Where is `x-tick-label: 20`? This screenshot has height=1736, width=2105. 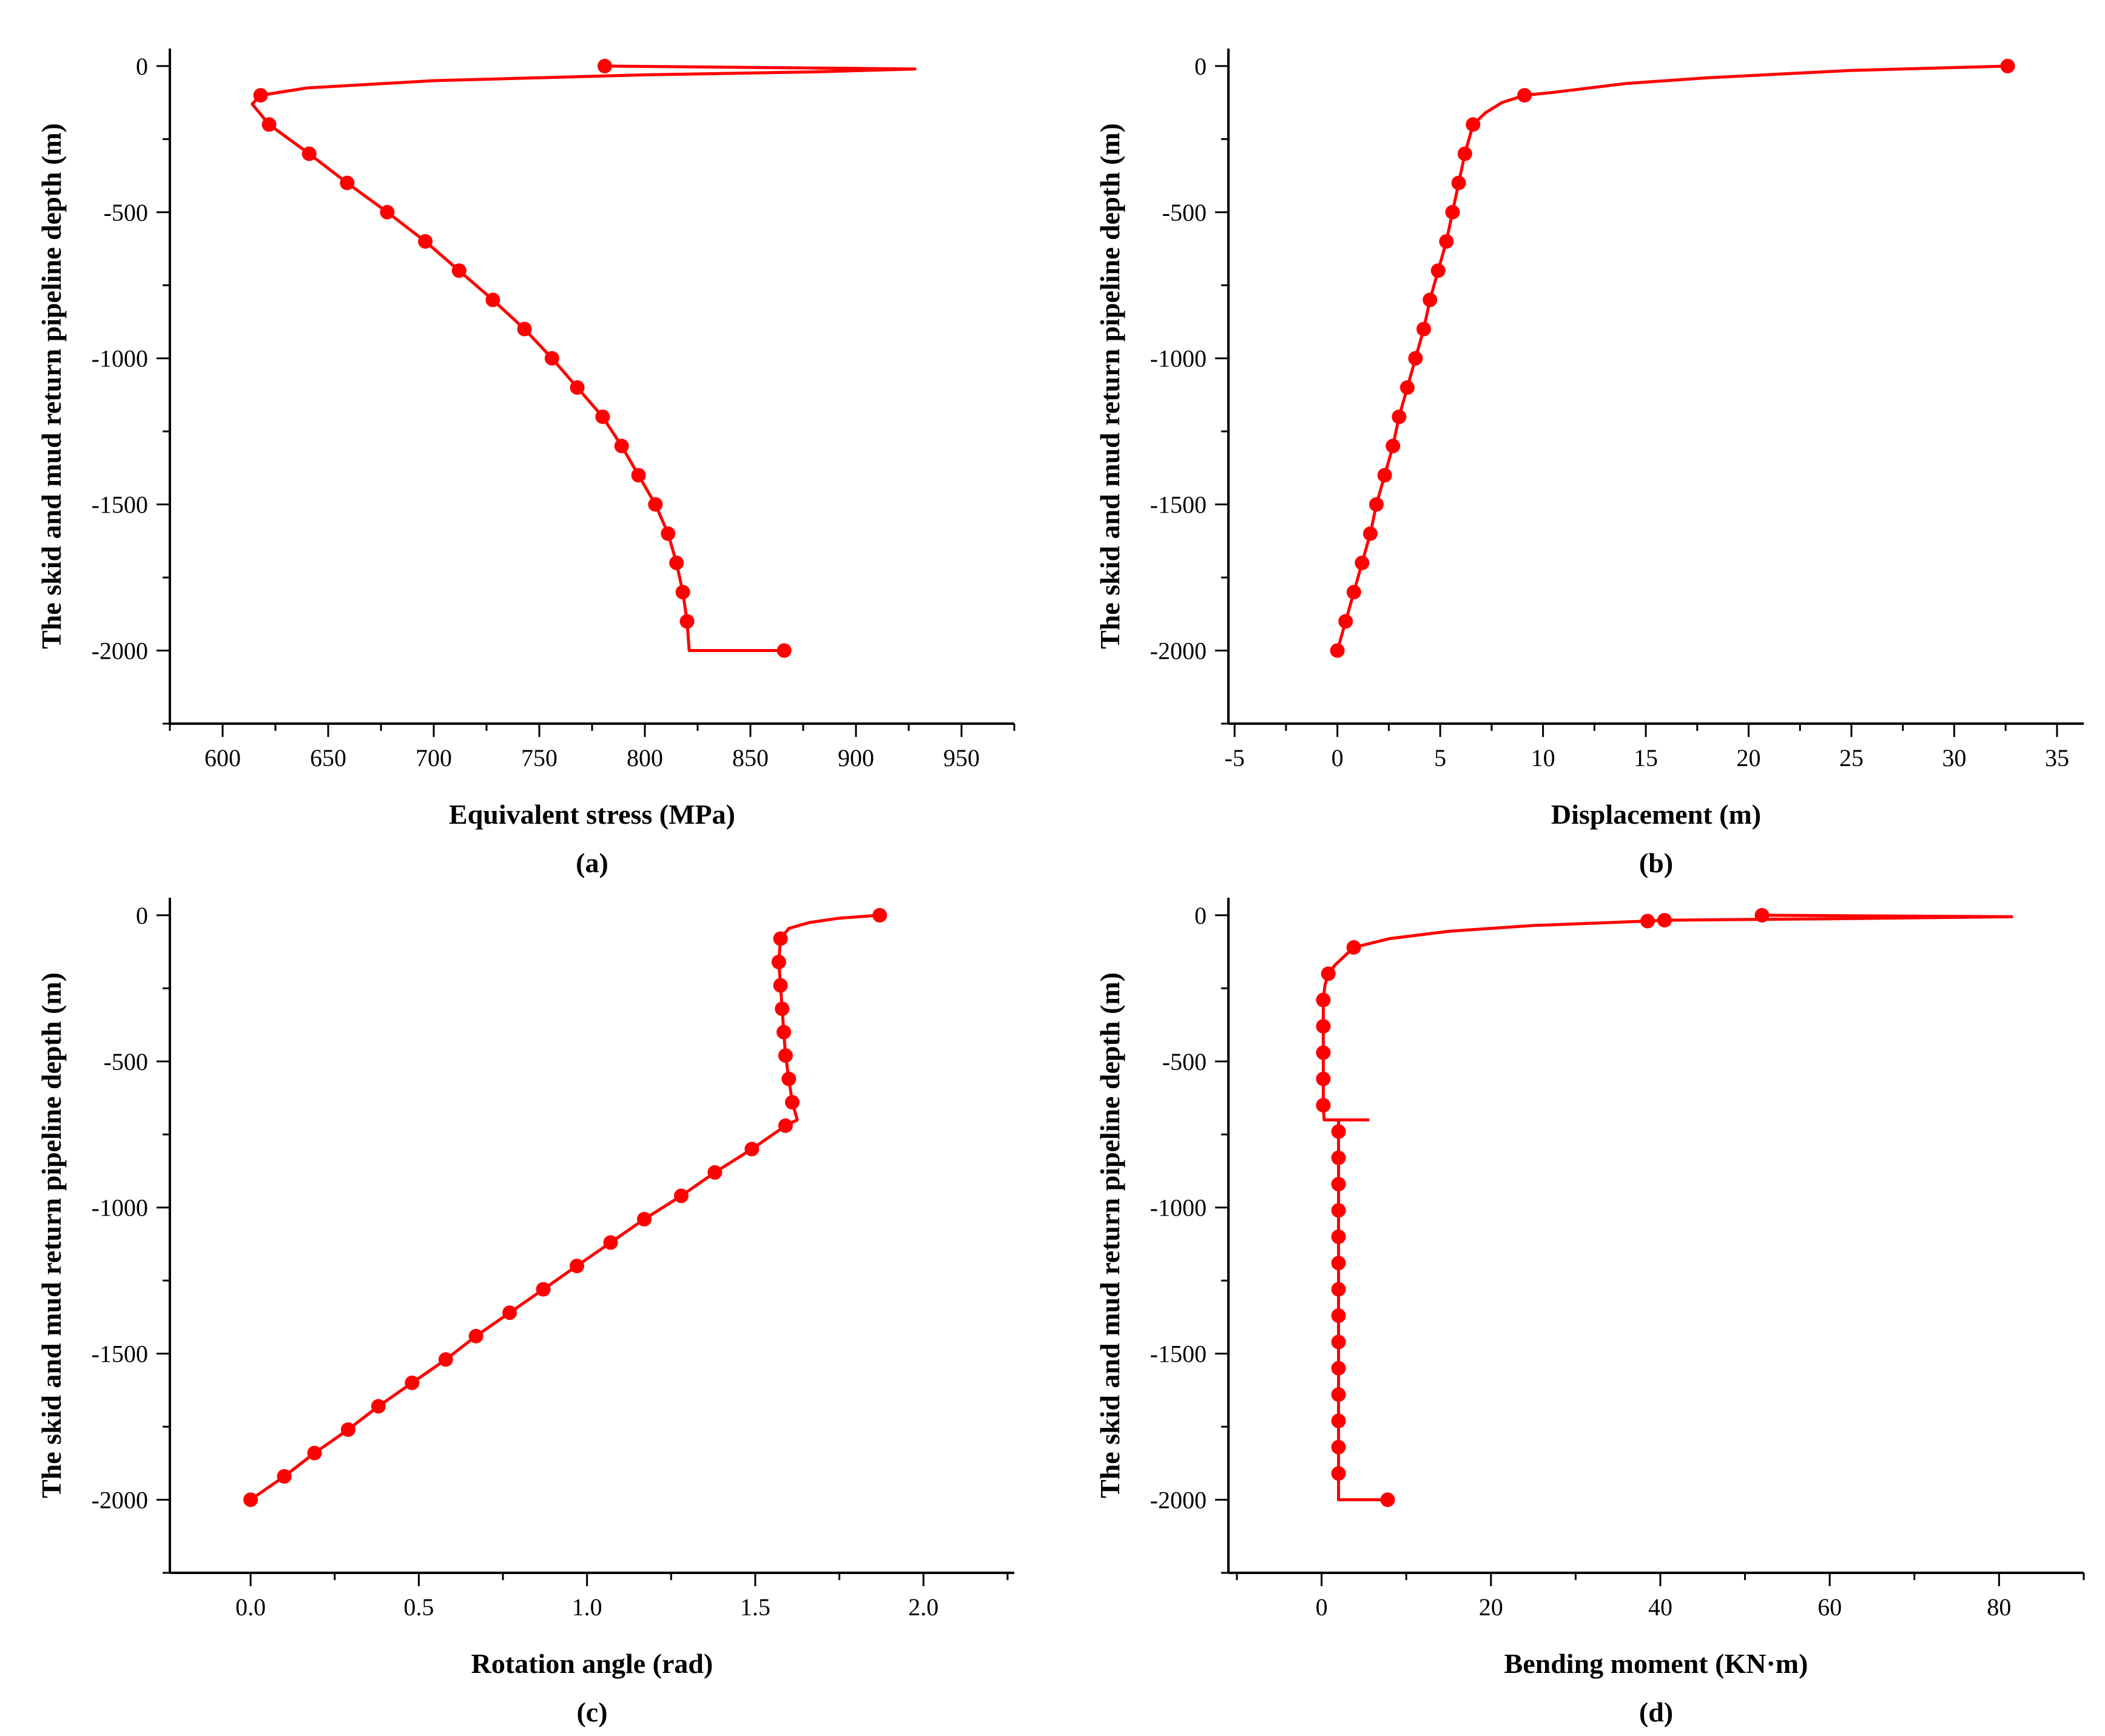 x-tick-label: 20 is located at coordinates (1491, 1607).